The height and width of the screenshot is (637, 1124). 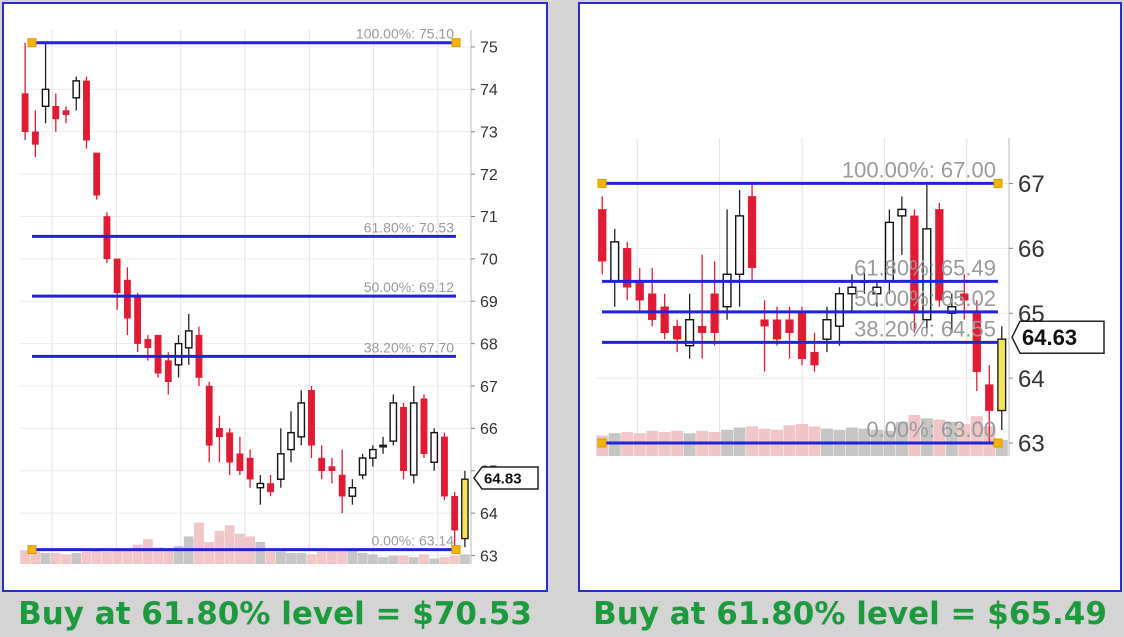 I want to click on y-axis-tick-label: 70, so click(x=489, y=260).